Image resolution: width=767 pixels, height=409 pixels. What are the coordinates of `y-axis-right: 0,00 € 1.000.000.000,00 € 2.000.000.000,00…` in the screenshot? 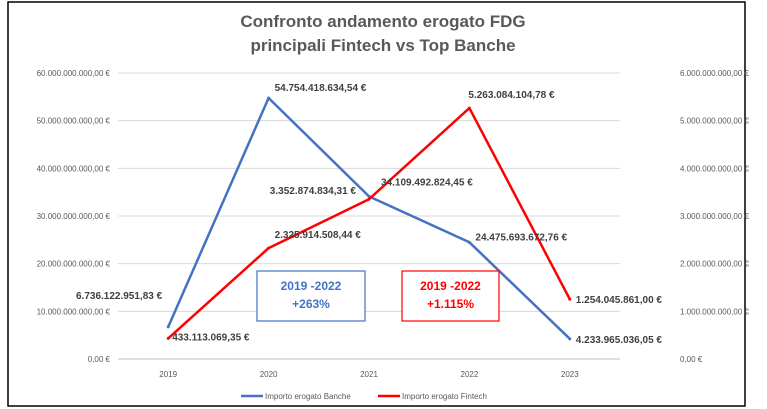 It's located at (715, 216).